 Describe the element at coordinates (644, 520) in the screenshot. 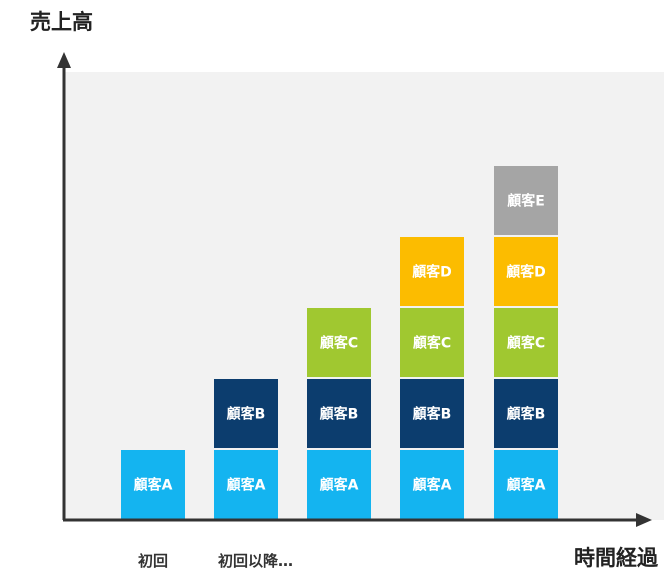

I see `x-axis-arrow-icon` at that location.